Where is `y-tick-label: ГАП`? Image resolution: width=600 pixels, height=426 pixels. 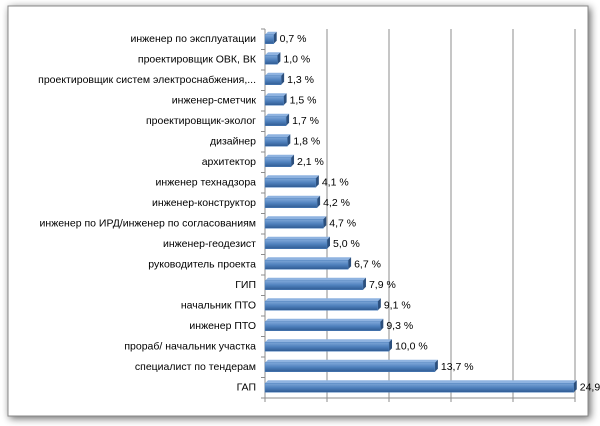
y-tick-label: ГАП is located at coordinates (246, 388).